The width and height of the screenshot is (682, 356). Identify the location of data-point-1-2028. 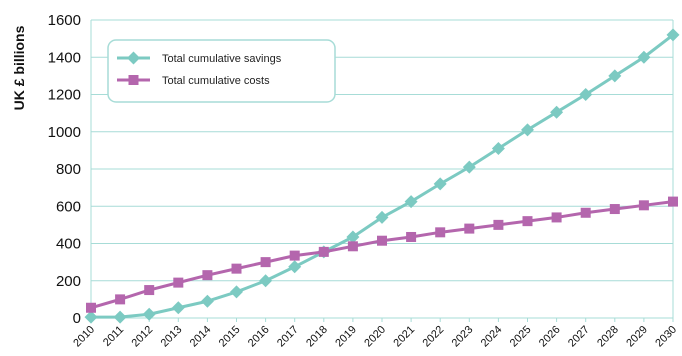
(614, 209).